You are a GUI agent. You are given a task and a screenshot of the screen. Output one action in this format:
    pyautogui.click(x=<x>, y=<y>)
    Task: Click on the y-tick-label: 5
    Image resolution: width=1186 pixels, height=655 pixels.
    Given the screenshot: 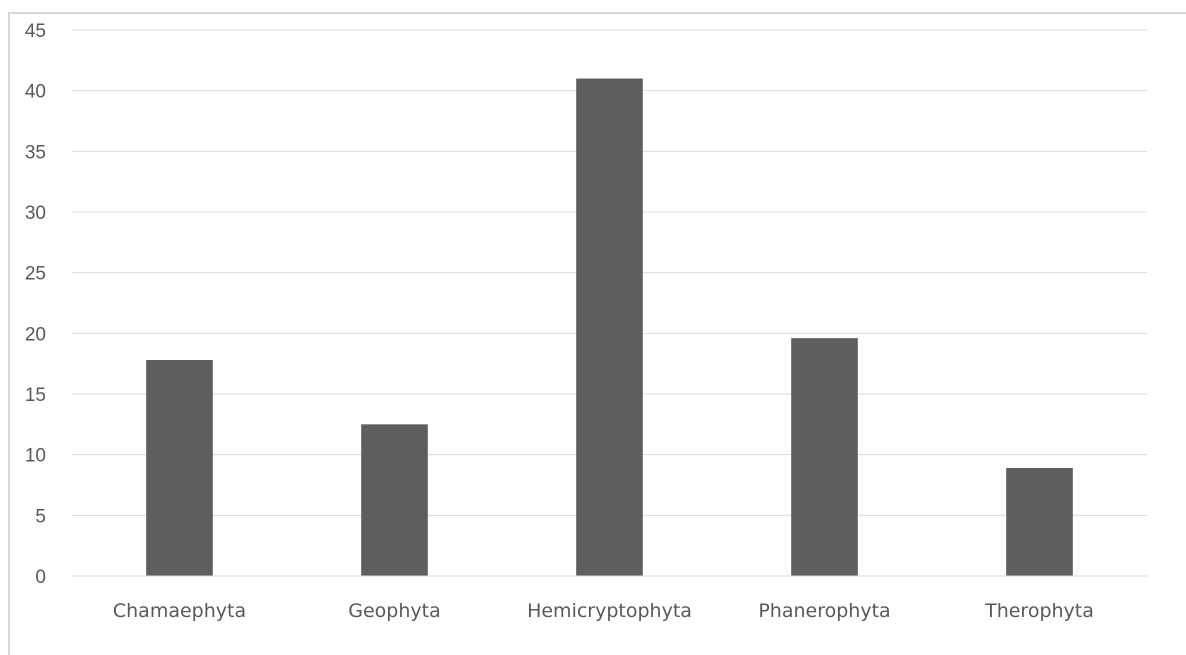 What is the action you would take?
    pyautogui.click(x=40, y=516)
    